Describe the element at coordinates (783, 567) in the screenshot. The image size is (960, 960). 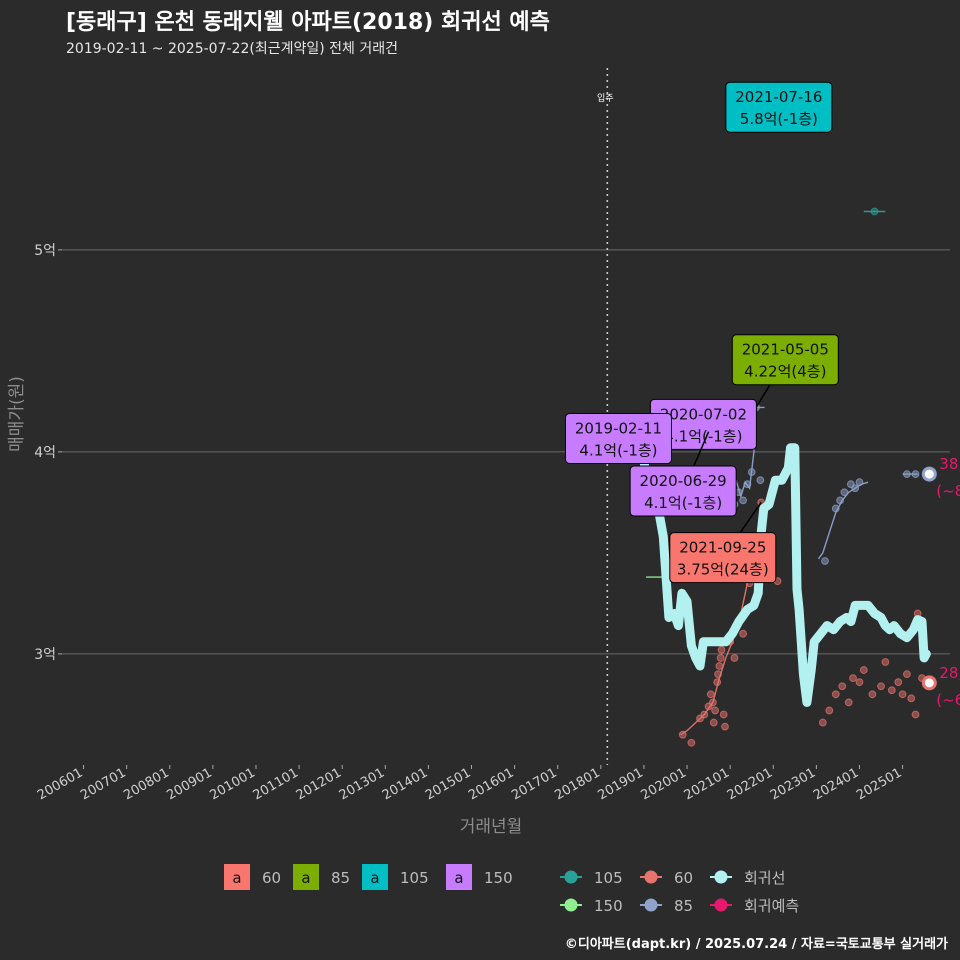
I see `regression-line` at that location.